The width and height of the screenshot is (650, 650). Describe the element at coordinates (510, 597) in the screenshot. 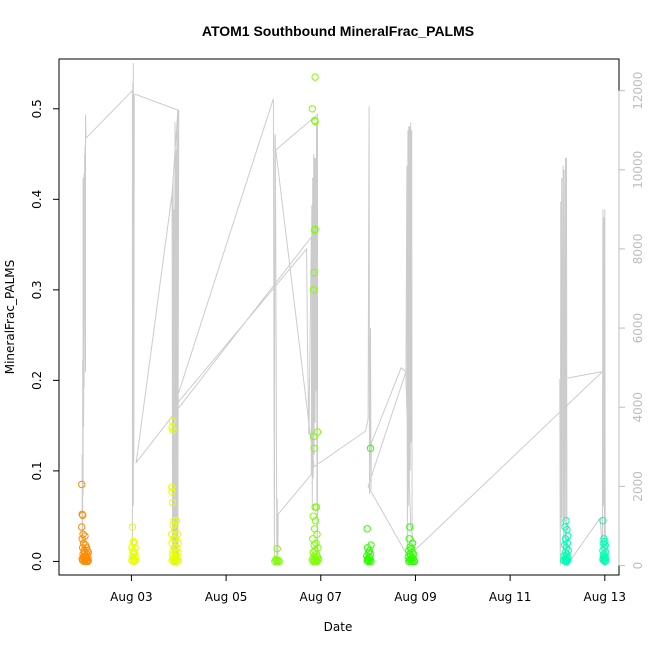

I see `x-tick-label: Aug 11` at that location.